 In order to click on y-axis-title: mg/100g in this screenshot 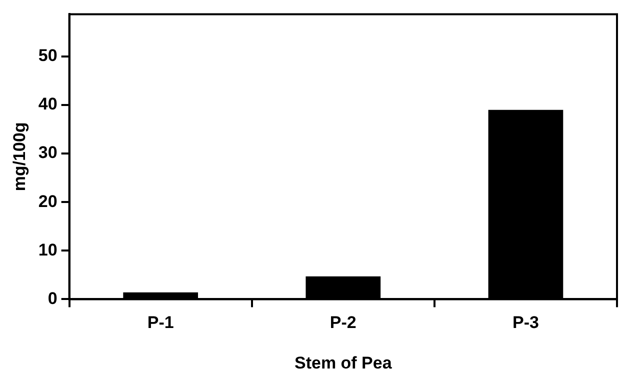, I will do `click(19, 157)`.